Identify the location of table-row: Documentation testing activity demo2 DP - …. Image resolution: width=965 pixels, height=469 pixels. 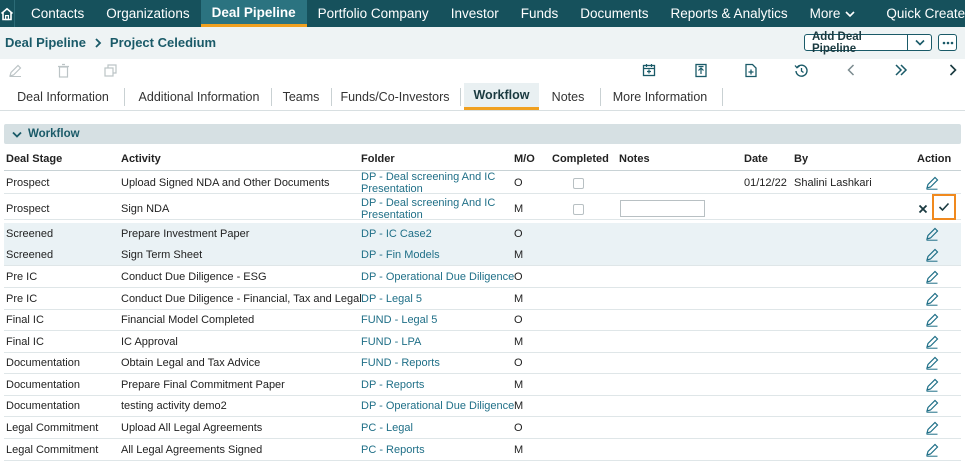
(482, 406).